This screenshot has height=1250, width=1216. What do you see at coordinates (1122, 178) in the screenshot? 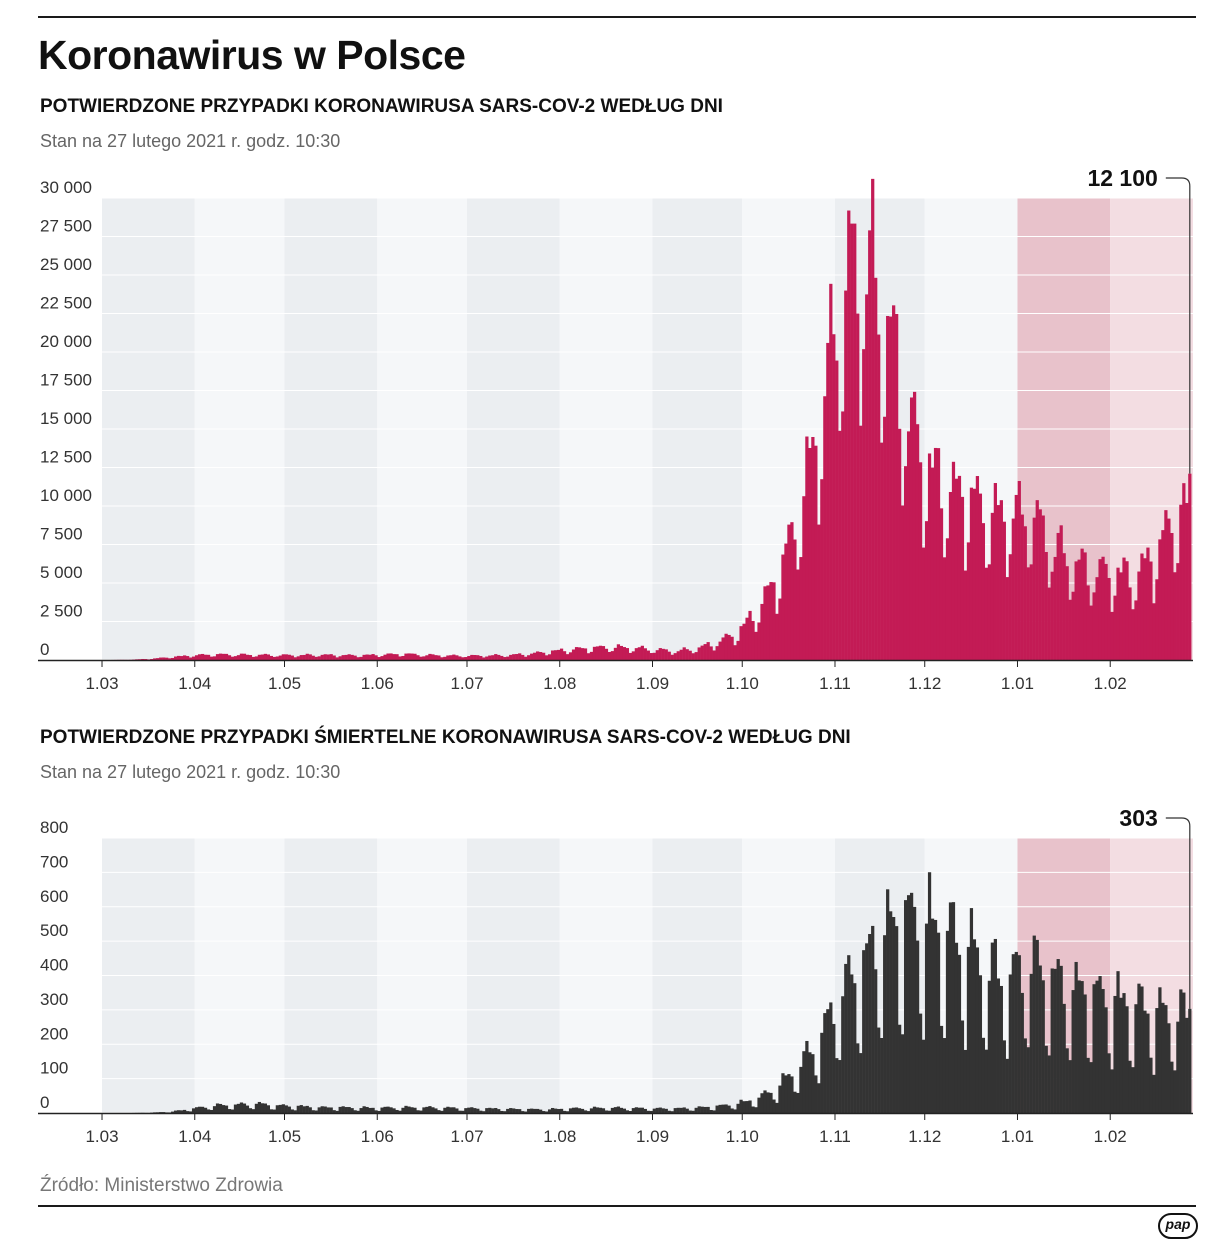
I see `last-value-label: 12 100` at bounding box center [1122, 178].